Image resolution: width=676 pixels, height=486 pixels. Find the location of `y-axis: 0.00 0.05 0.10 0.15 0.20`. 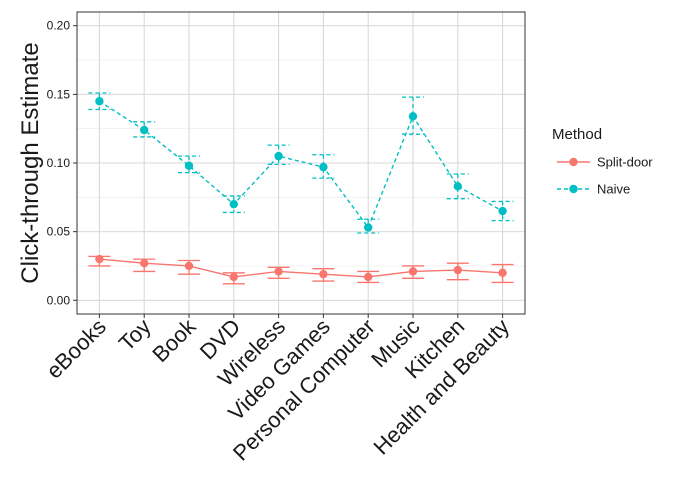

y-axis: 0.00 0.05 0.10 0.15 0.20 is located at coordinates (62, 163).